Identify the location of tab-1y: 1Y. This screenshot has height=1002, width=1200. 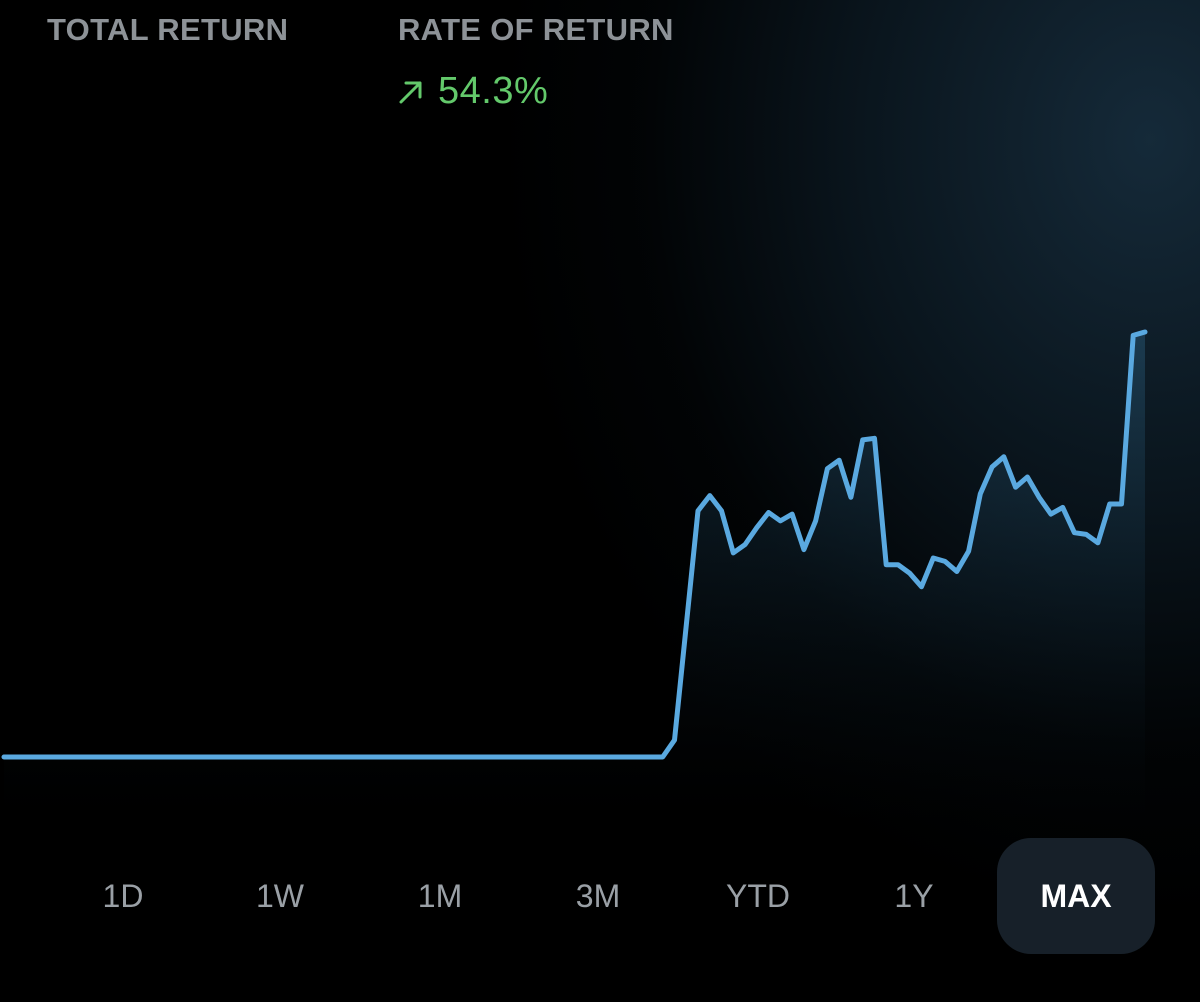
(914, 895).